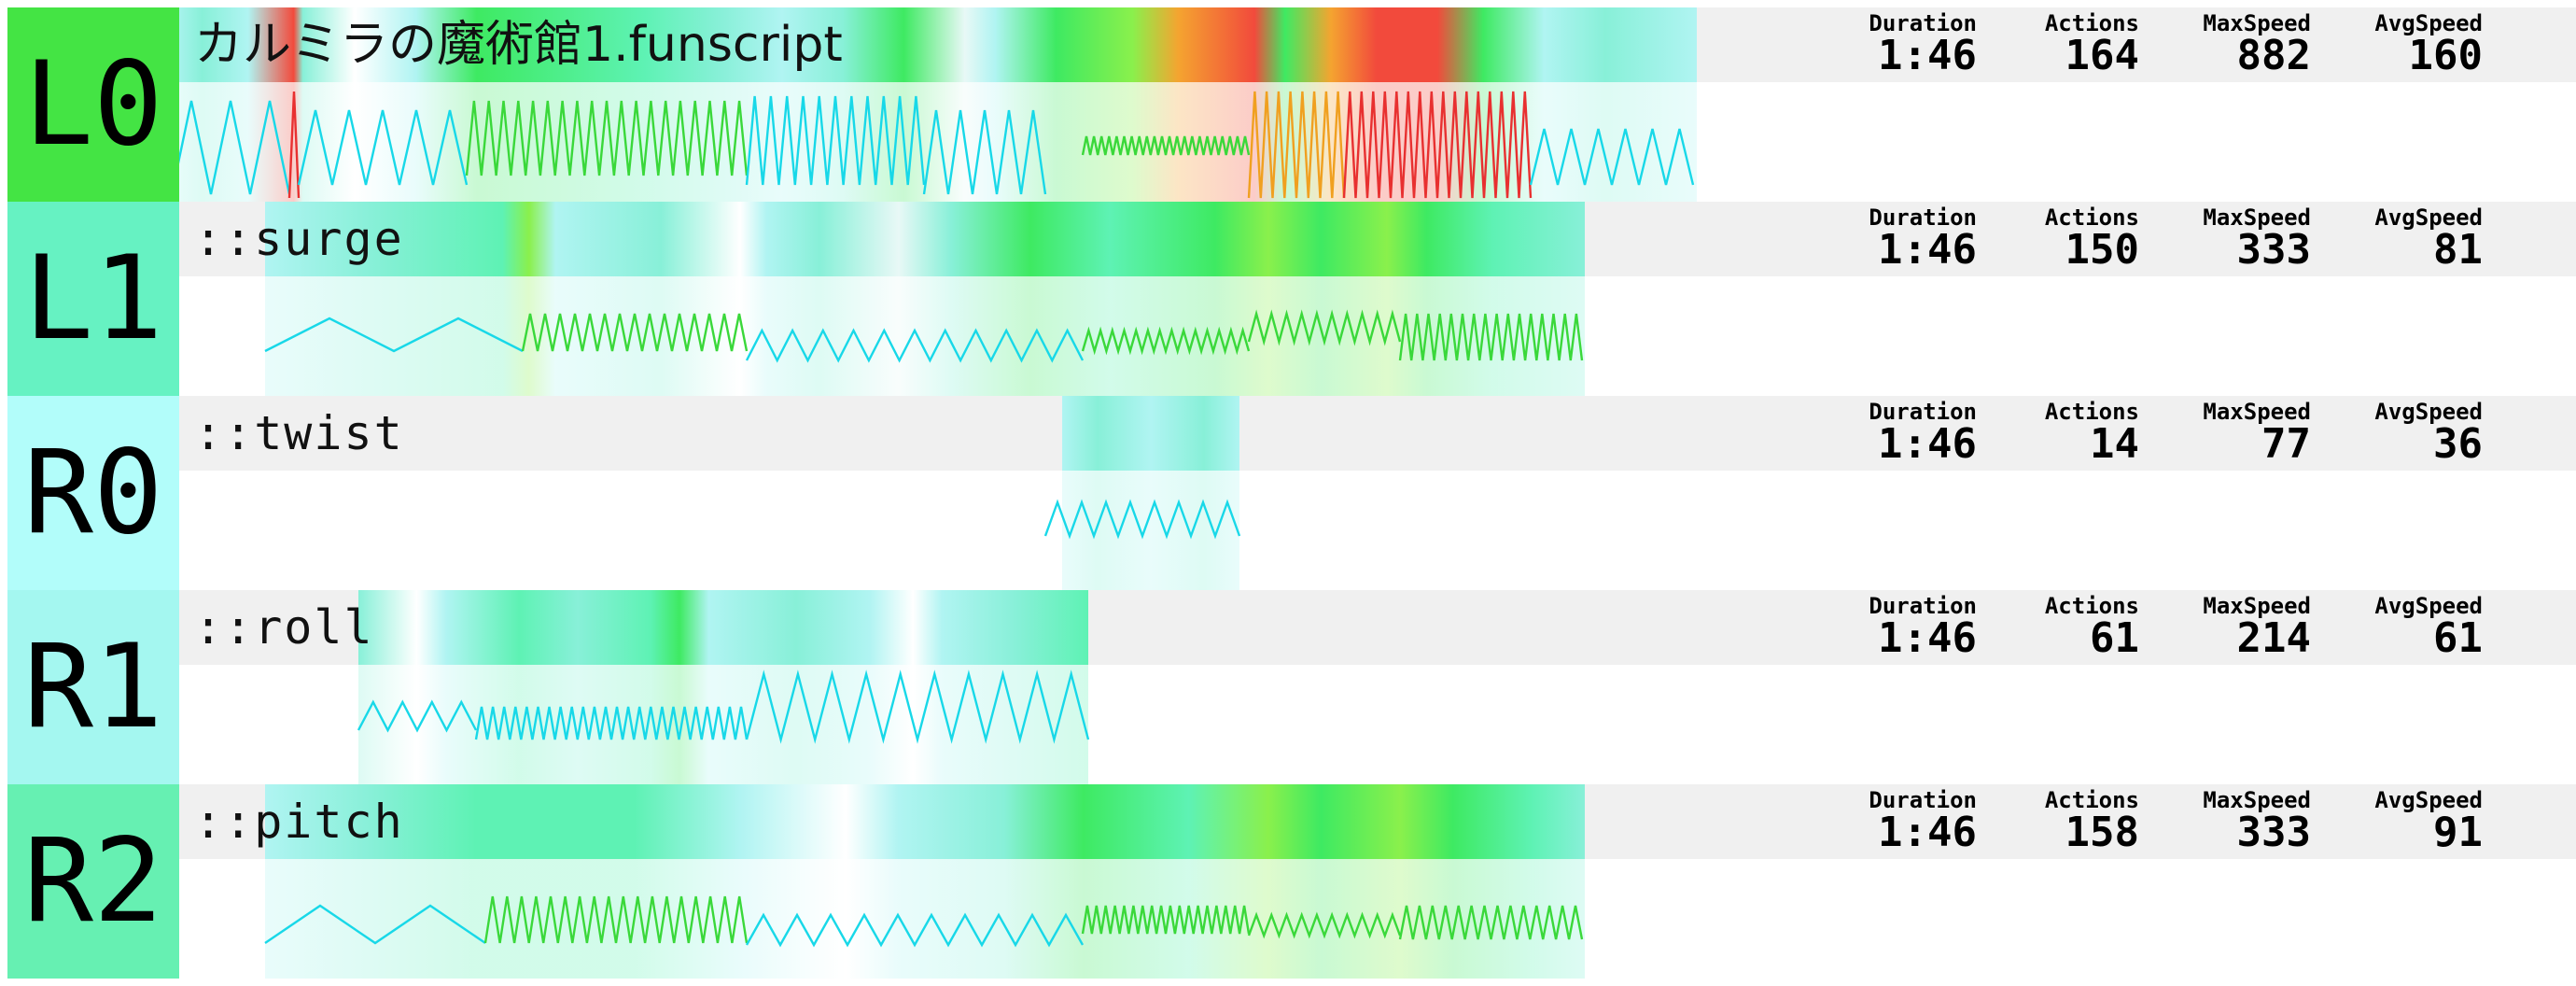  What do you see at coordinates (299, 822) in the screenshot?
I see `script-title: ::pitch` at bounding box center [299, 822].